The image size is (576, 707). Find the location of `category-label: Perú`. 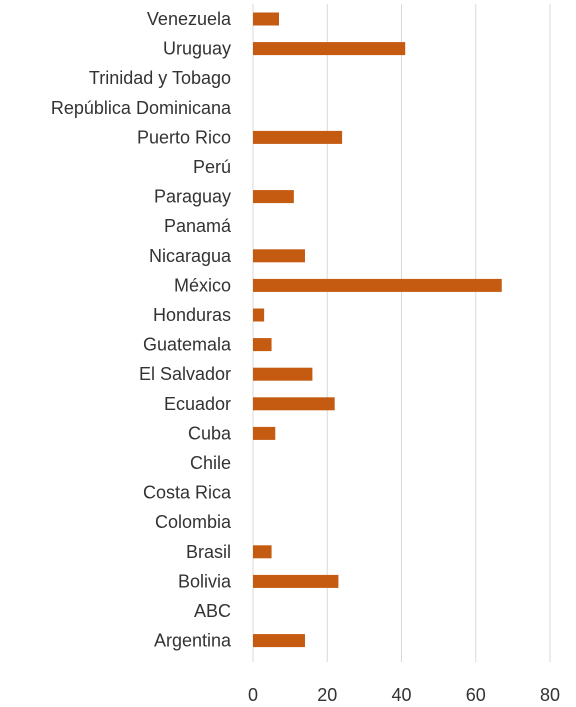

category-label: Perú is located at coordinates (212, 167).